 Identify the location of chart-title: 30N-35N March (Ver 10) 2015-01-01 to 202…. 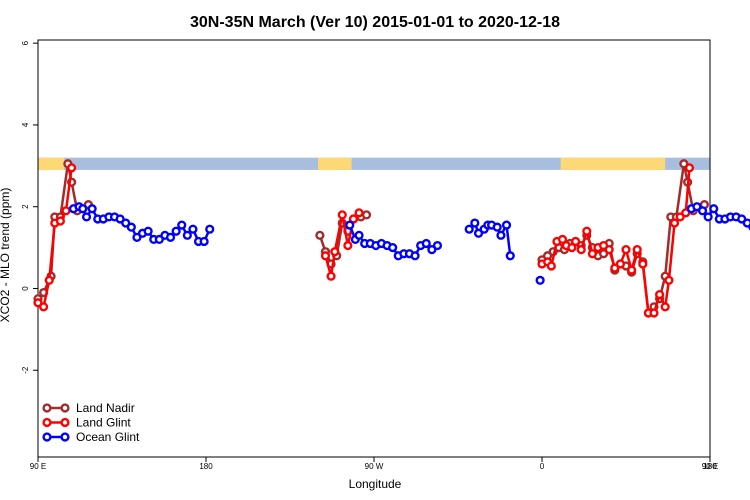
(375, 22).